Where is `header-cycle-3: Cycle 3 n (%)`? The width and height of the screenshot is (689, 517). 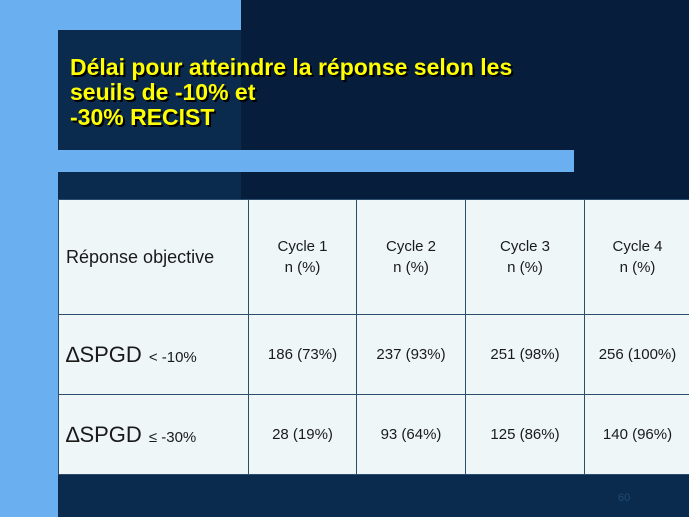 header-cycle-3: Cycle 3 n (%) is located at coordinates (525, 257).